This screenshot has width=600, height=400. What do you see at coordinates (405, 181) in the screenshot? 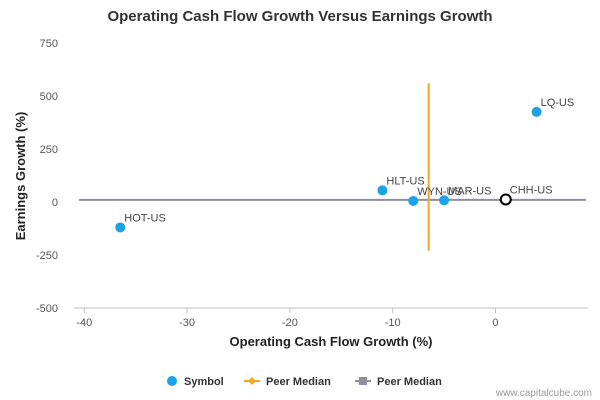
I see `data-point-label: HLT-US` at bounding box center [405, 181].